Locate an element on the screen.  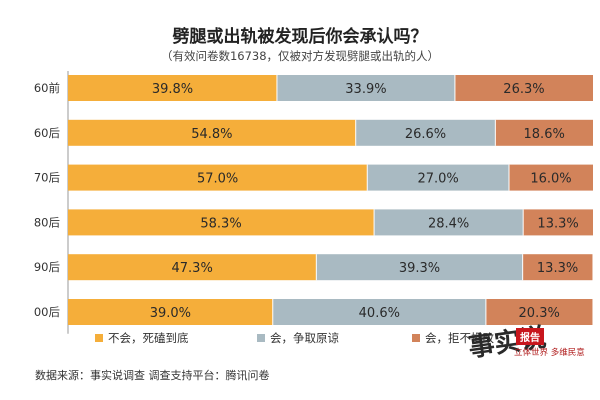
data-label-series-2: 27.0% is located at coordinates (437, 179).